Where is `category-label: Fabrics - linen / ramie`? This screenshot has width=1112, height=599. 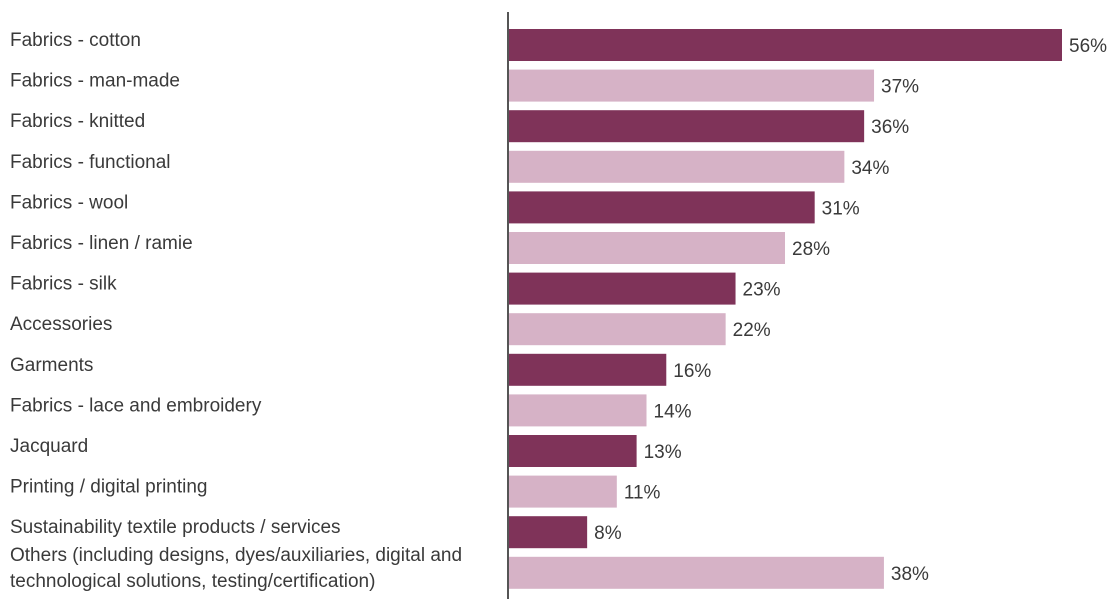 category-label: Fabrics - linen / ramie is located at coordinates (101, 243).